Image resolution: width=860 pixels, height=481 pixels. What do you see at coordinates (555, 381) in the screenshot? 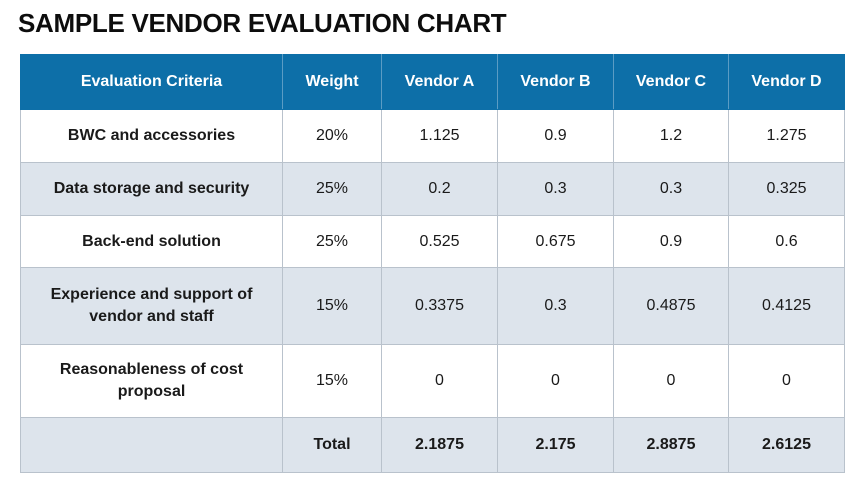
I see `vendor-b-cell: 0` at bounding box center [555, 381].